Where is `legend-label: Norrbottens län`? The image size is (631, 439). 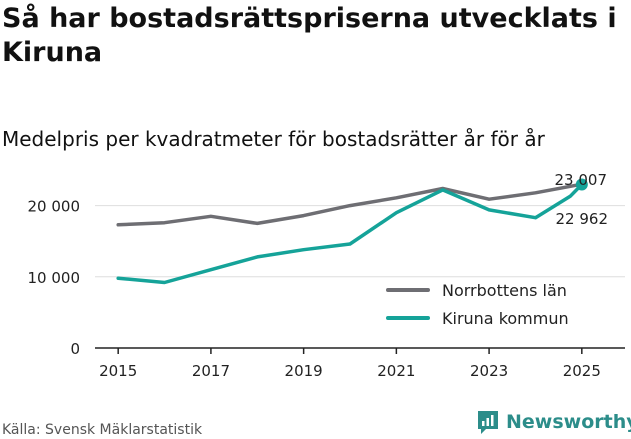 legend-label: Norrbottens län is located at coordinates (504, 290).